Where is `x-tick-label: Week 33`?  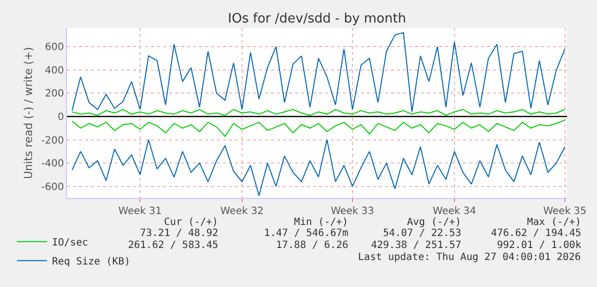 x-tick-label: Week 33 is located at coordinates (352, 211).